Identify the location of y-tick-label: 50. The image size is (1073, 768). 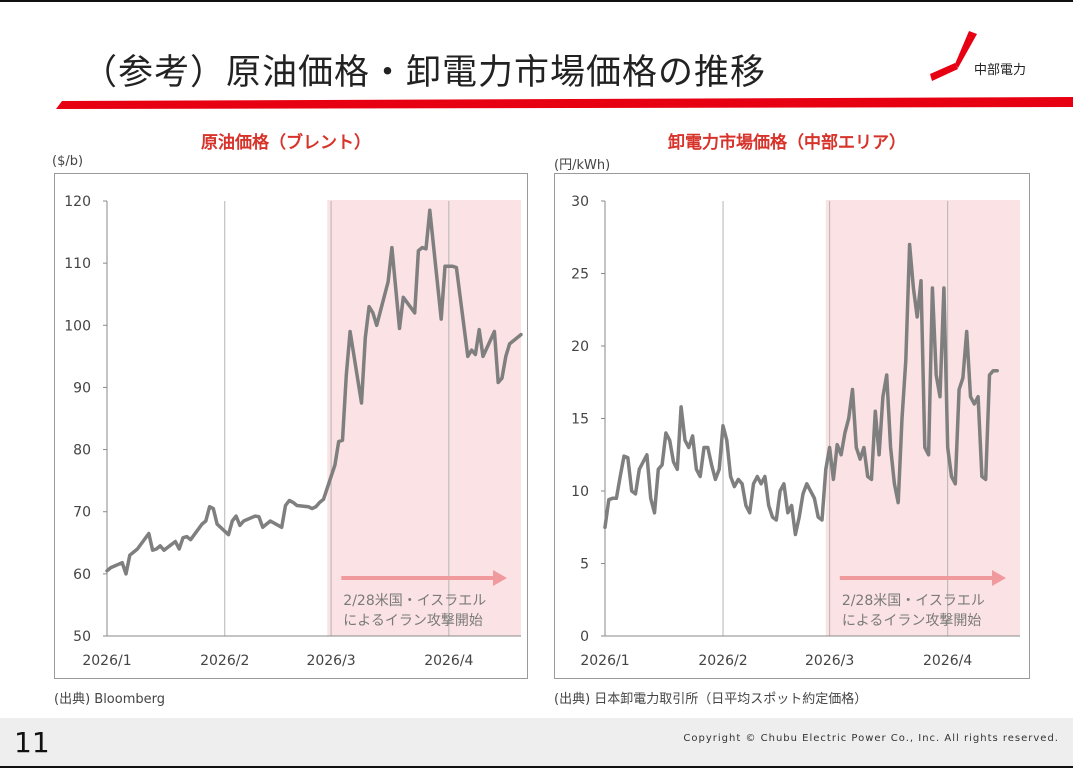
(82, 637).